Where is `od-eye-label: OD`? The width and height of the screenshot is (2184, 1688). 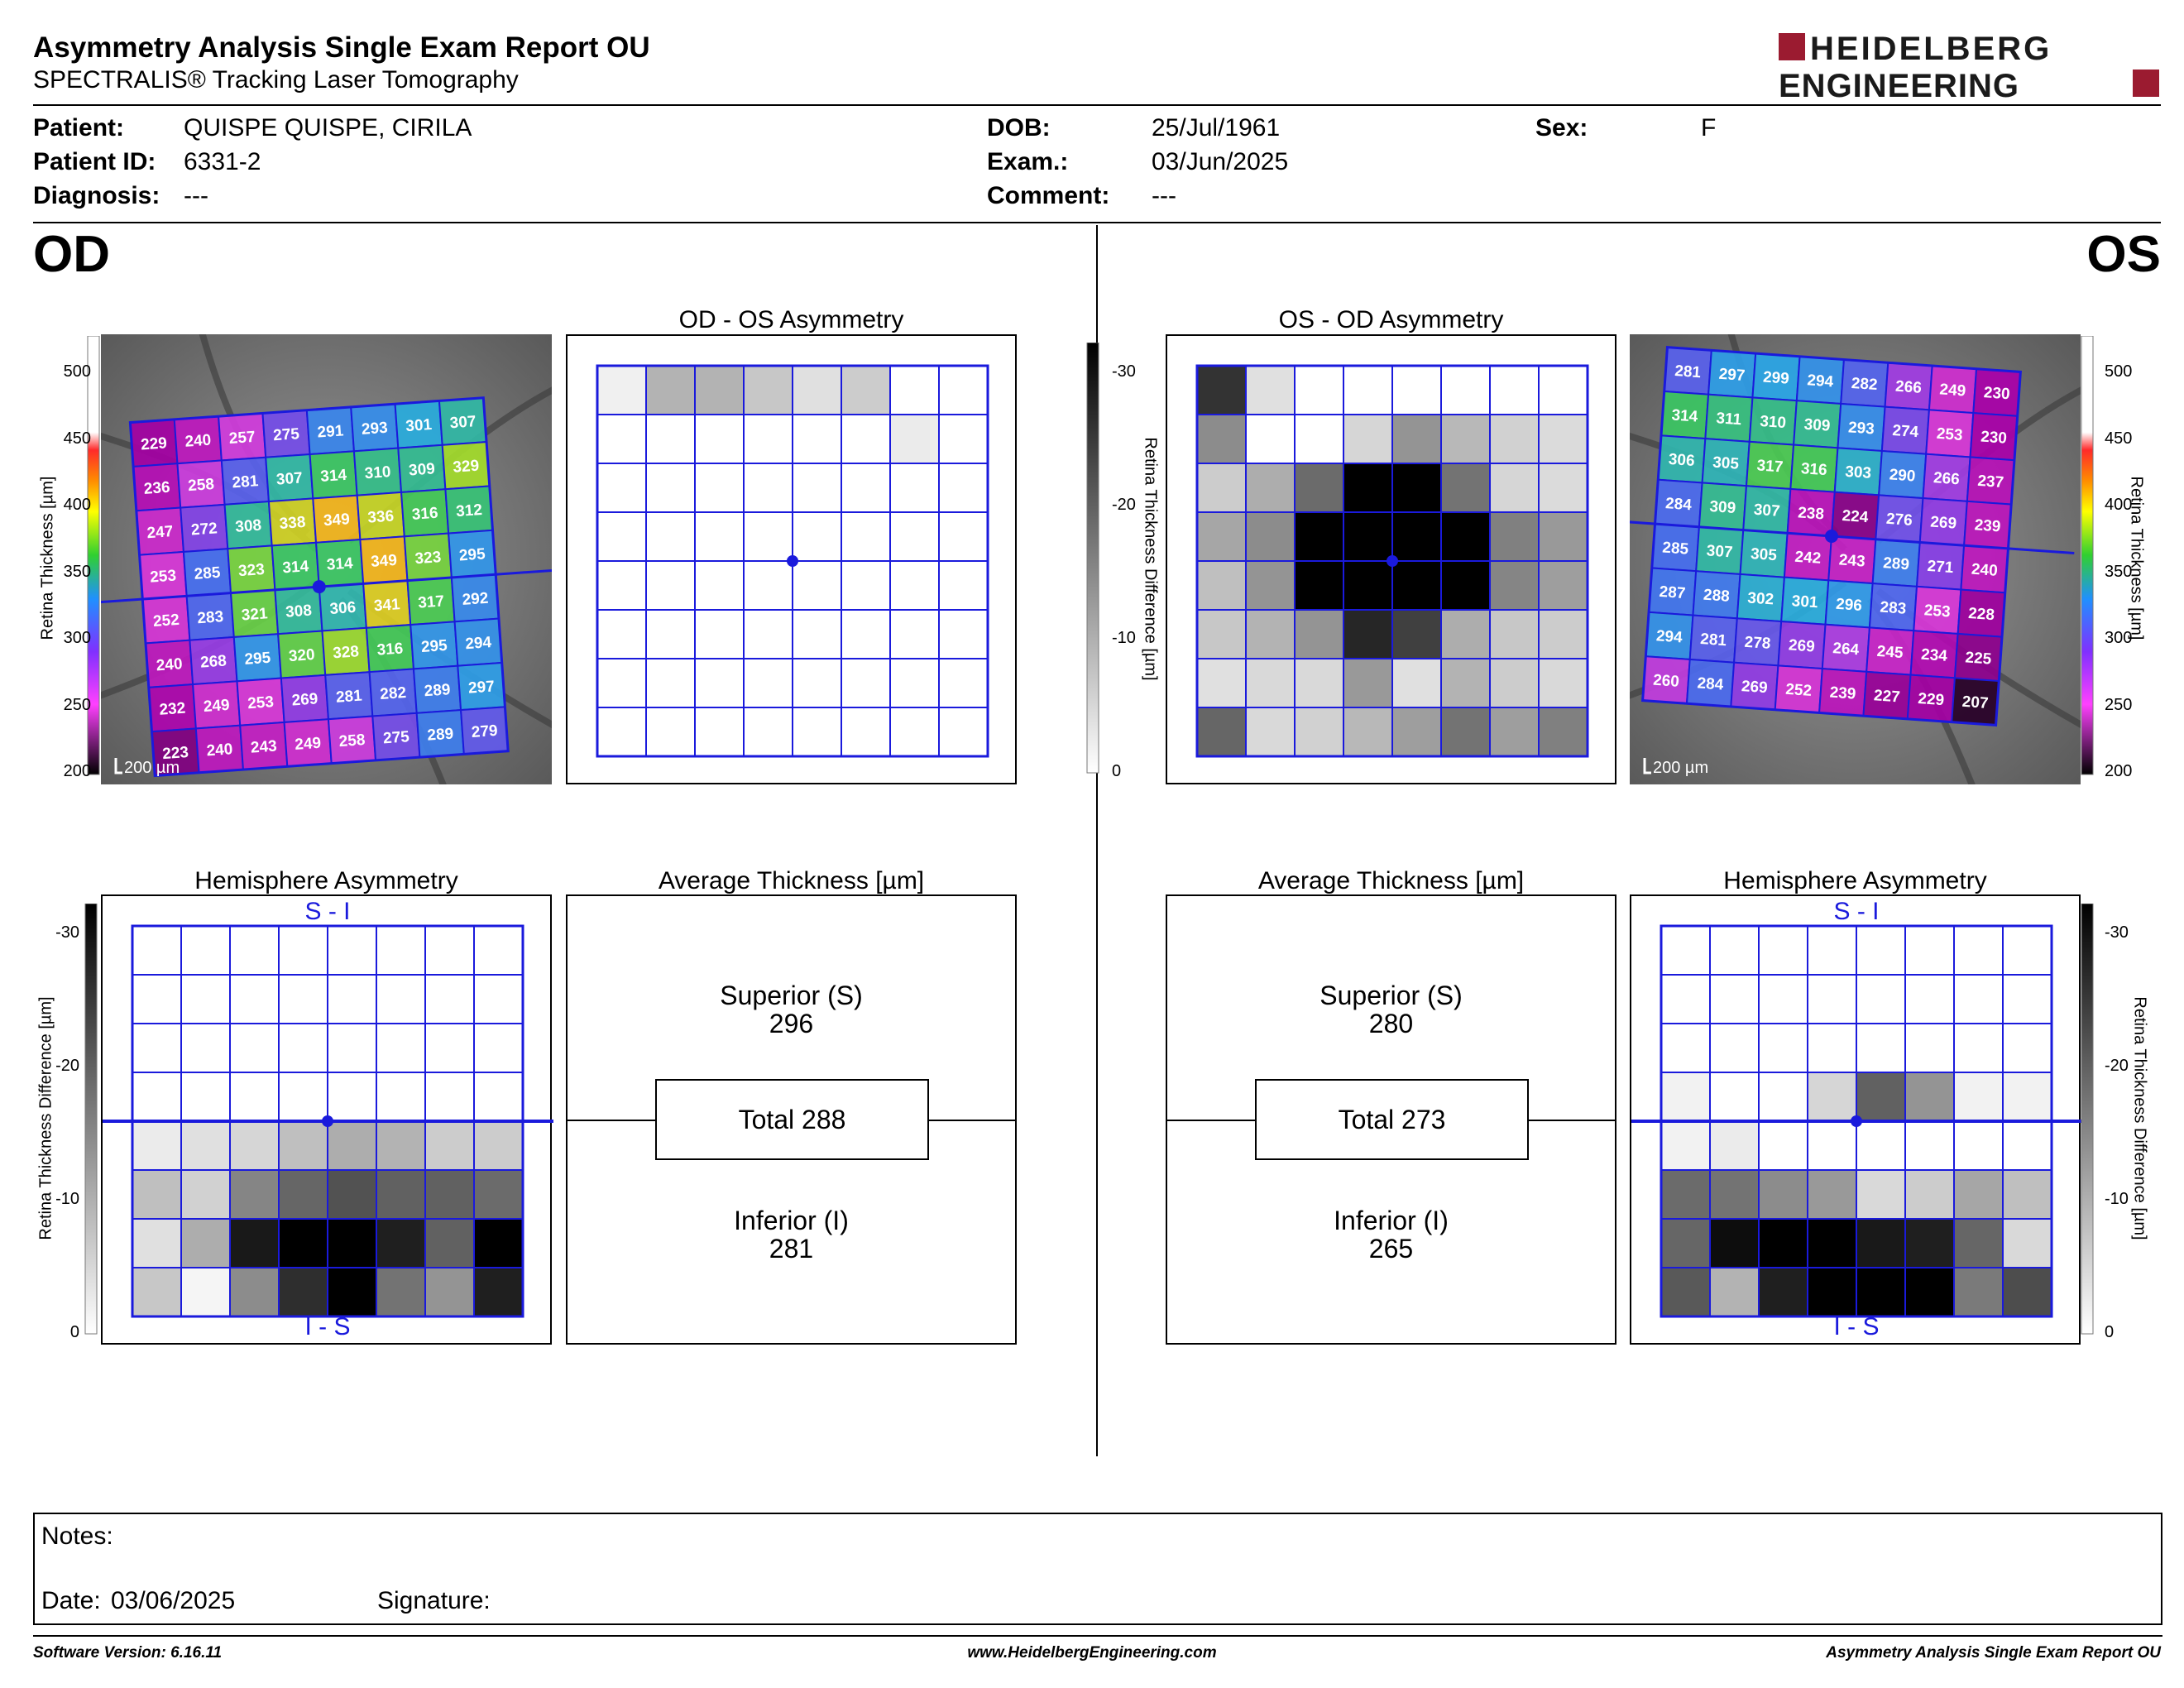
od-eye-label: OD is located at coordinates (71, 254).